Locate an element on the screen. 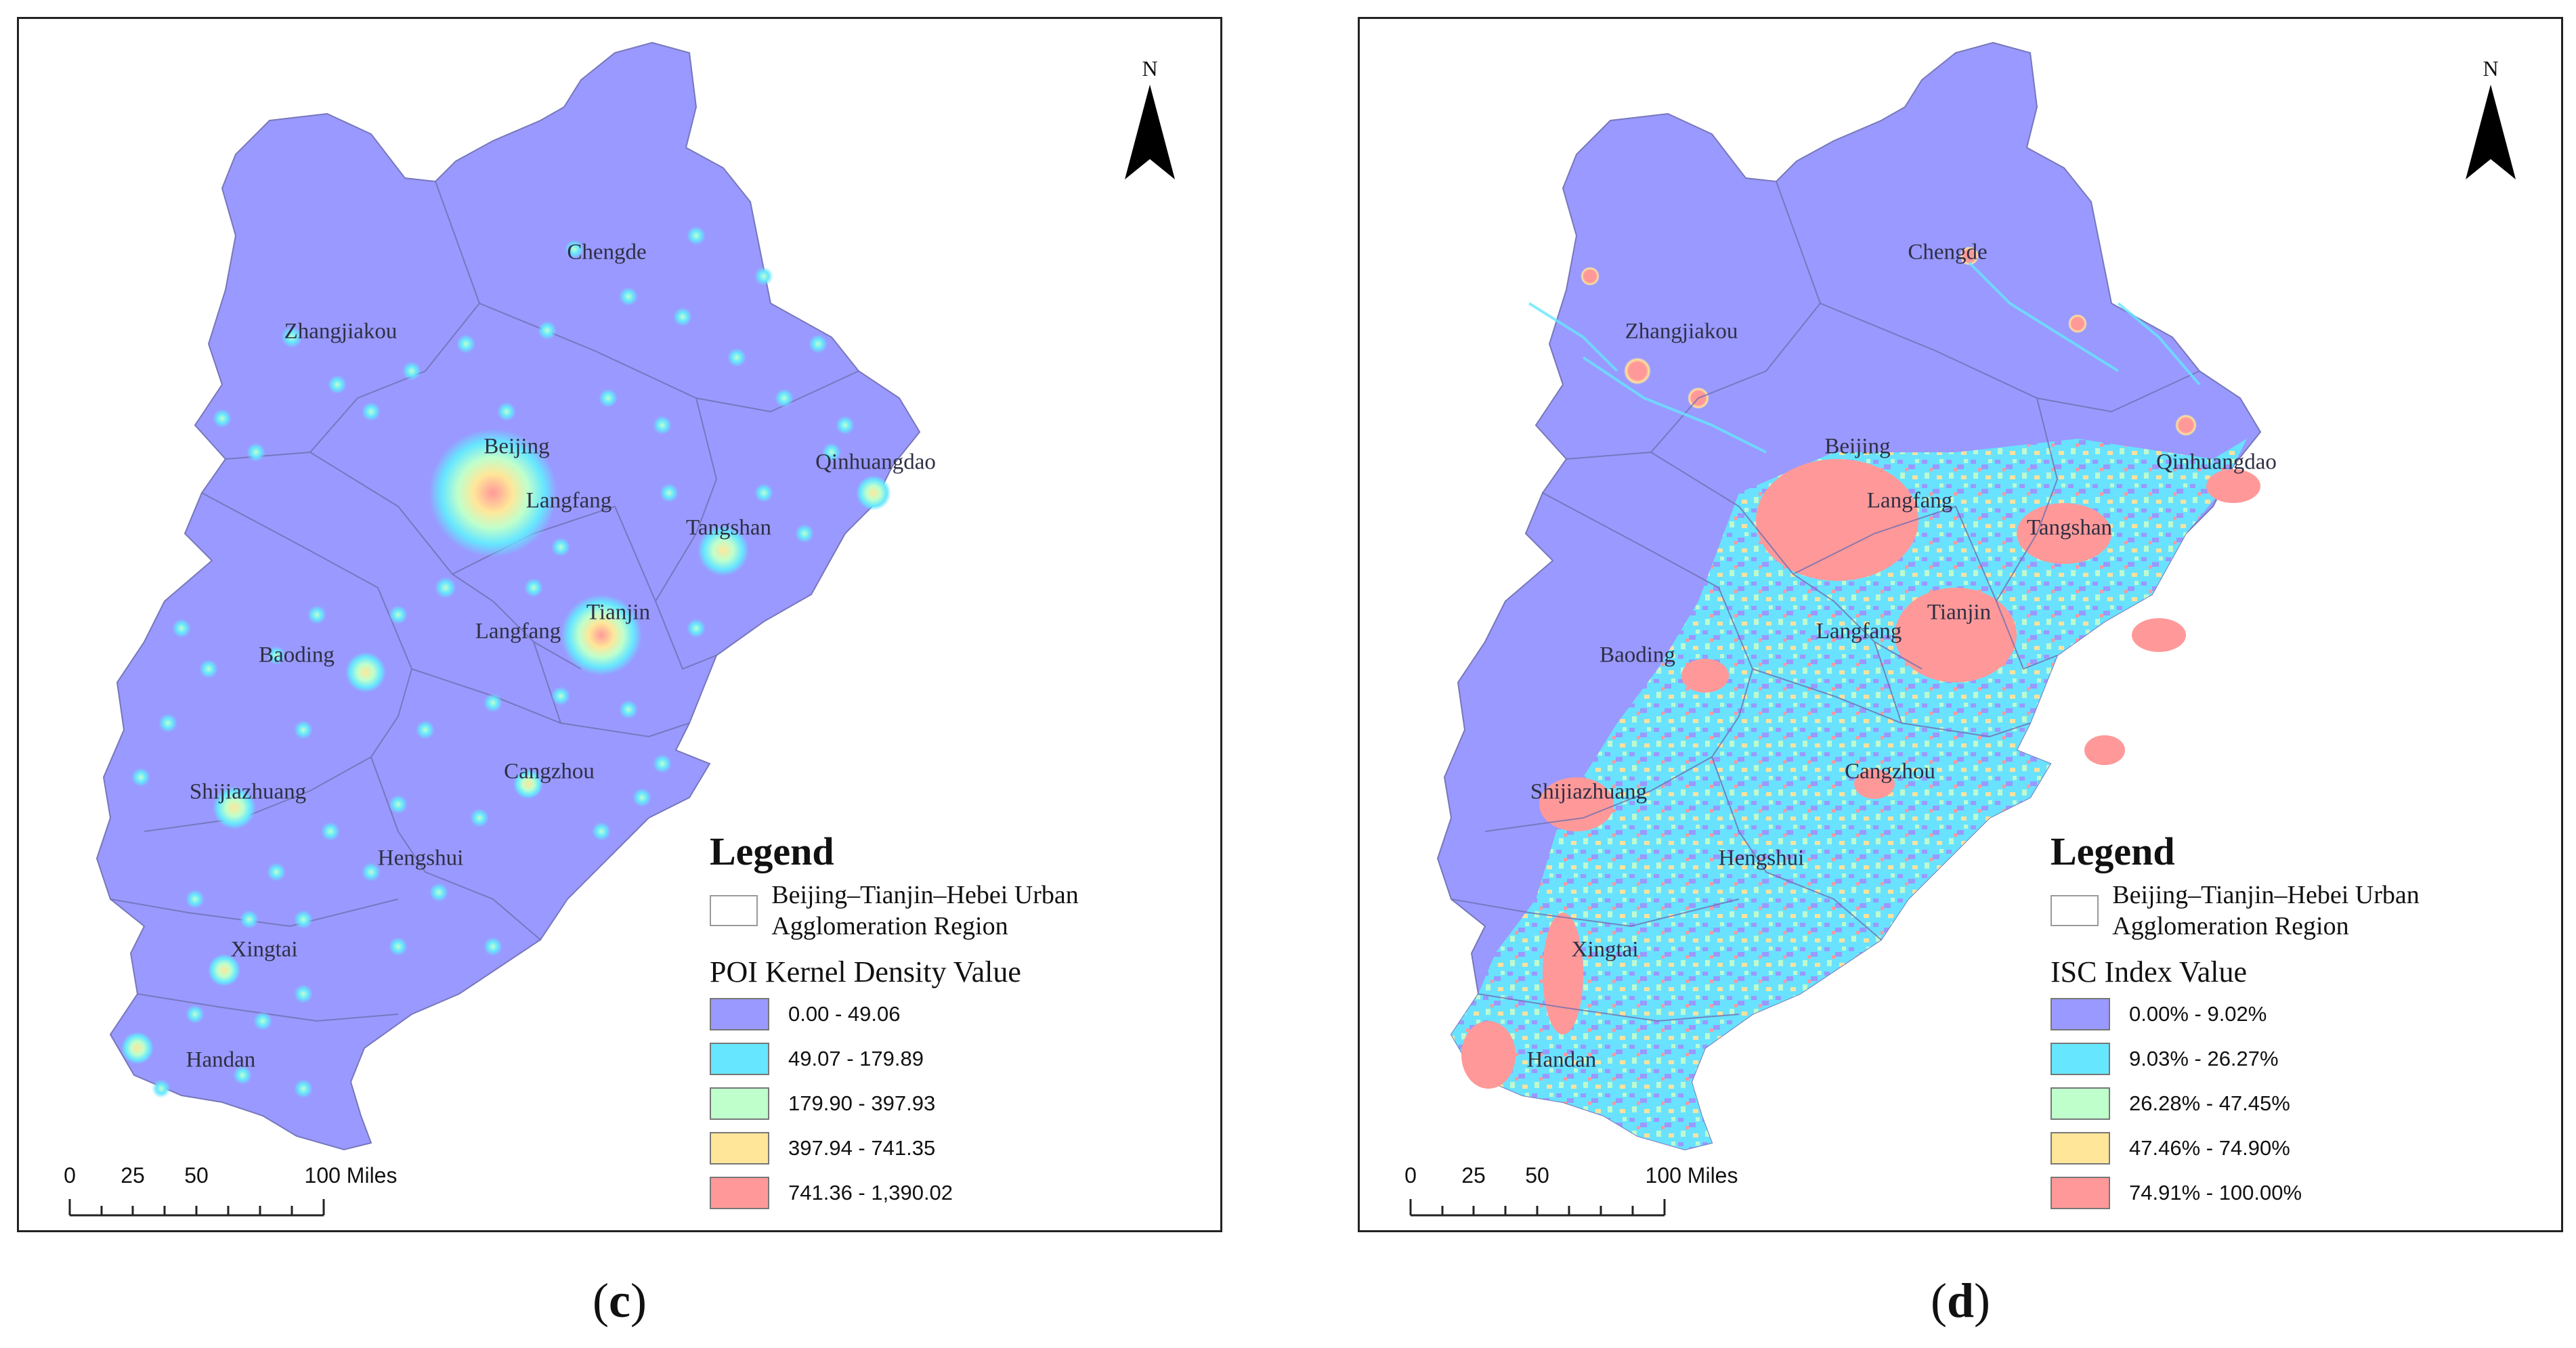 This screenshot has width=2576, height=1348. legend-class: 49.07 - 179.89 is located at coordinates (960, 1059).